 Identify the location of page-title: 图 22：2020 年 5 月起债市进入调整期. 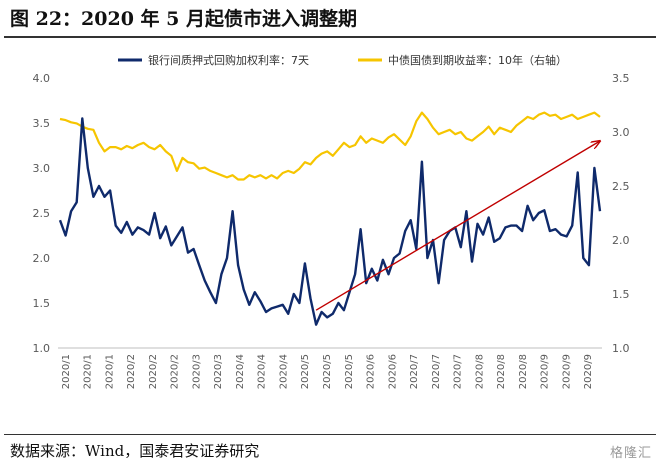
(184, 19).